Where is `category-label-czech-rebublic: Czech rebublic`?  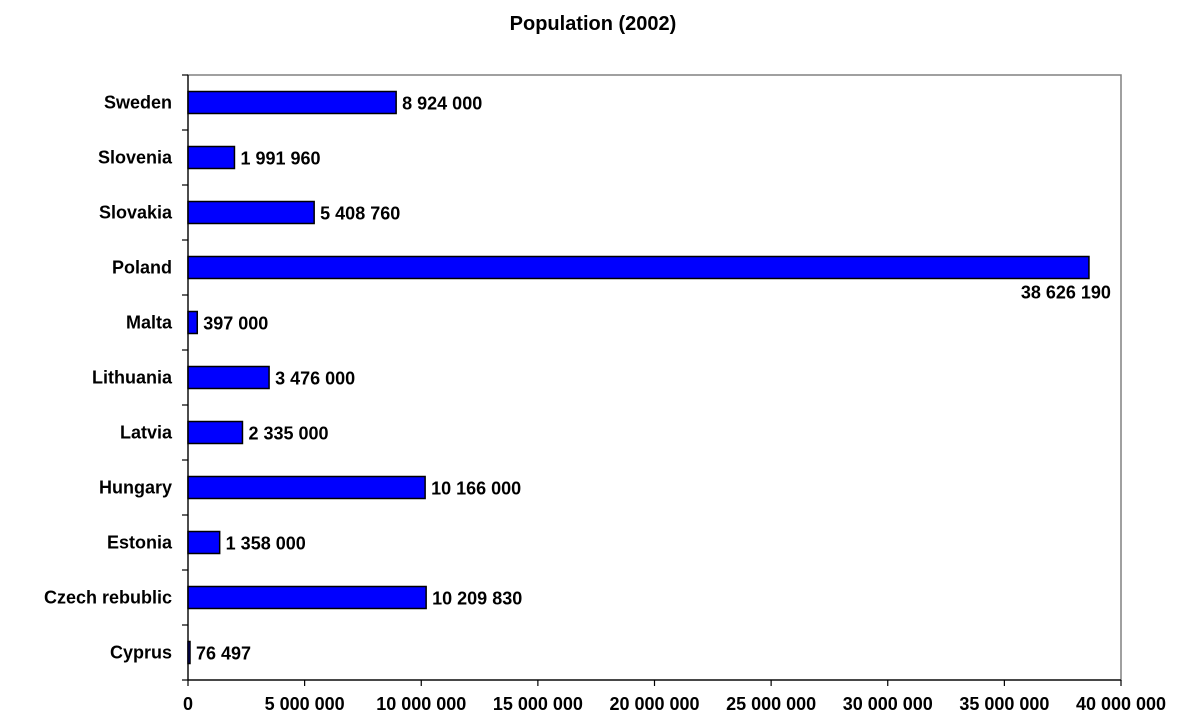 category-label-czech-rebublic: Czech rebublic is located at coordinates (108, 598).